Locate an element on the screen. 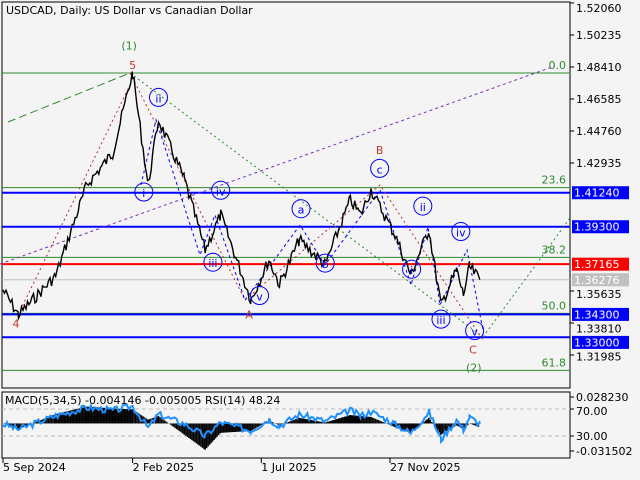  price-level-value: 1.34300 is located at coordinates (597, 314).